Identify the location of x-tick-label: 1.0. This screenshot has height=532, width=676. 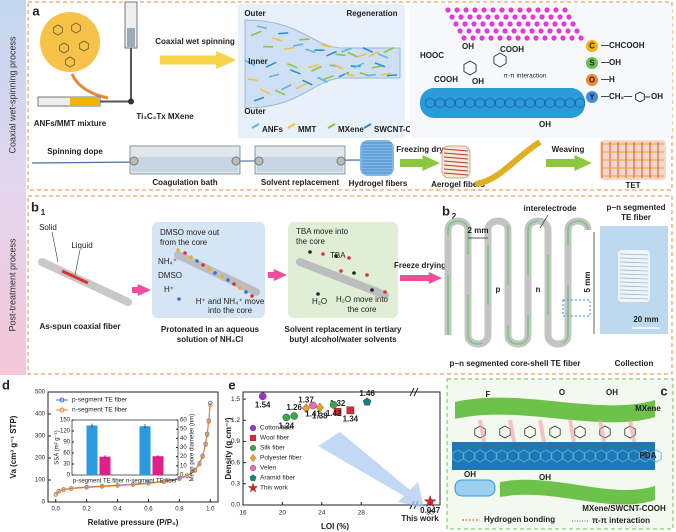
(210, 510).